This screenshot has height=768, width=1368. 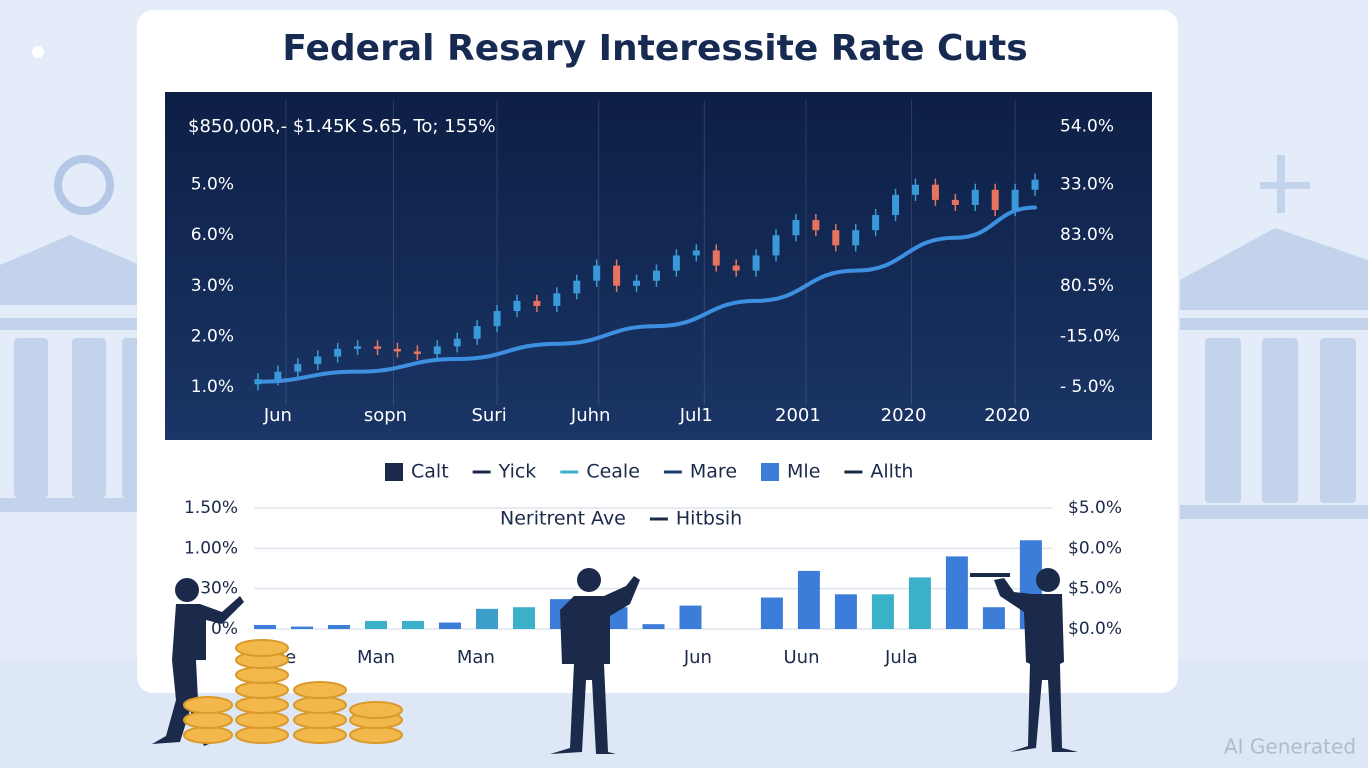 What do you see at coordinates (713, 472) in the screenshot?
I see `legend-label: Mare` at bounding box center [713, 472].